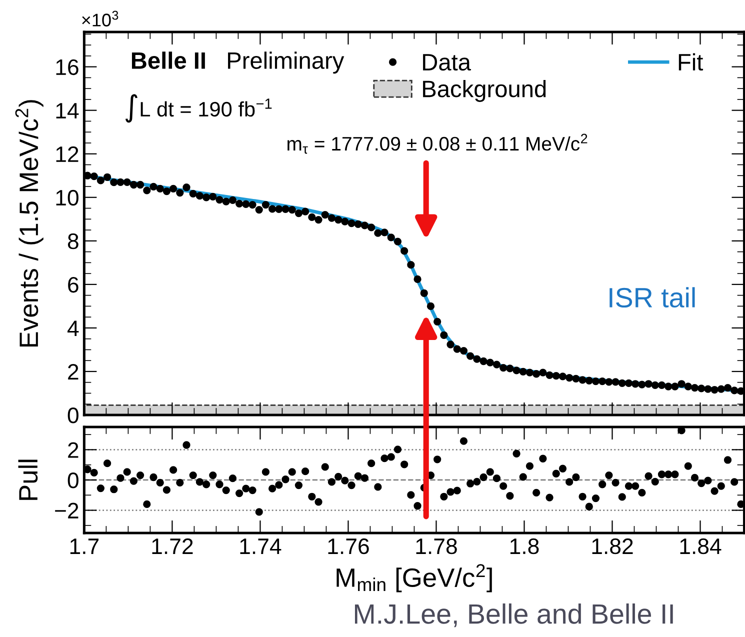  Describe the element at coordinates (168, 60) in the screenshot. I see `annotation: Belle II` at that location.